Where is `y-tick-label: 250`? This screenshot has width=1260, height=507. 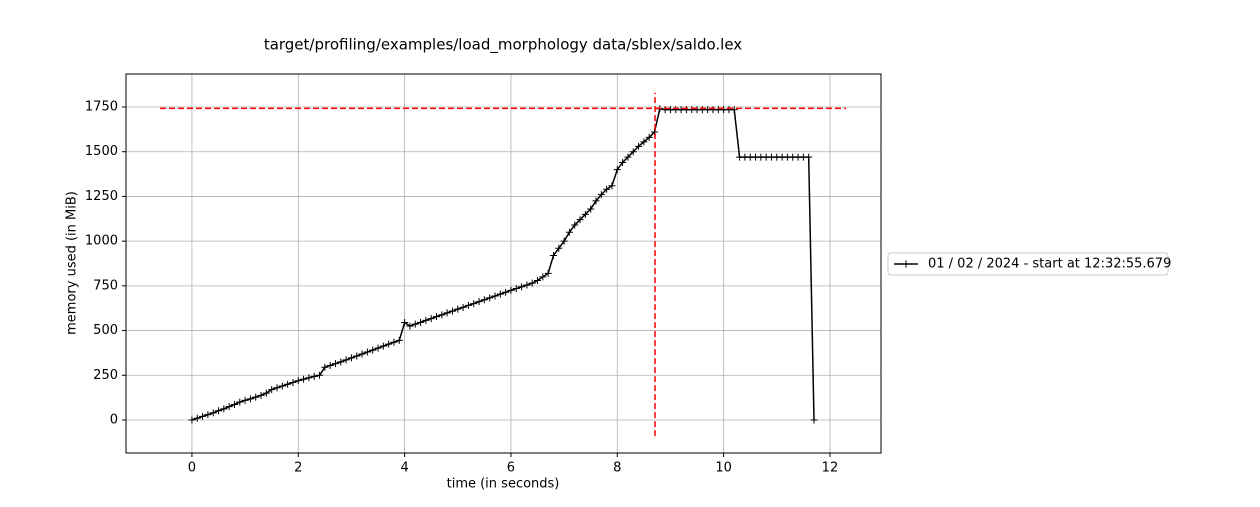
y-tick-label: 250 is located at coordinates (105, 375).